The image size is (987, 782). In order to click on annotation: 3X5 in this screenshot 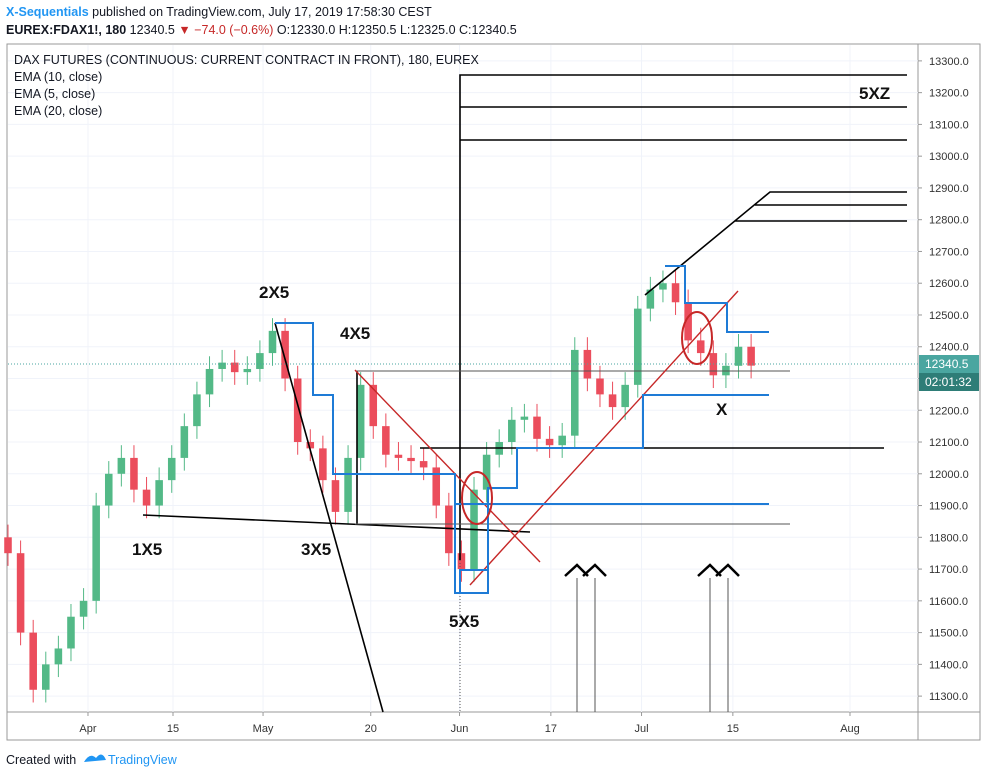, I will do `click(316, 549)`.